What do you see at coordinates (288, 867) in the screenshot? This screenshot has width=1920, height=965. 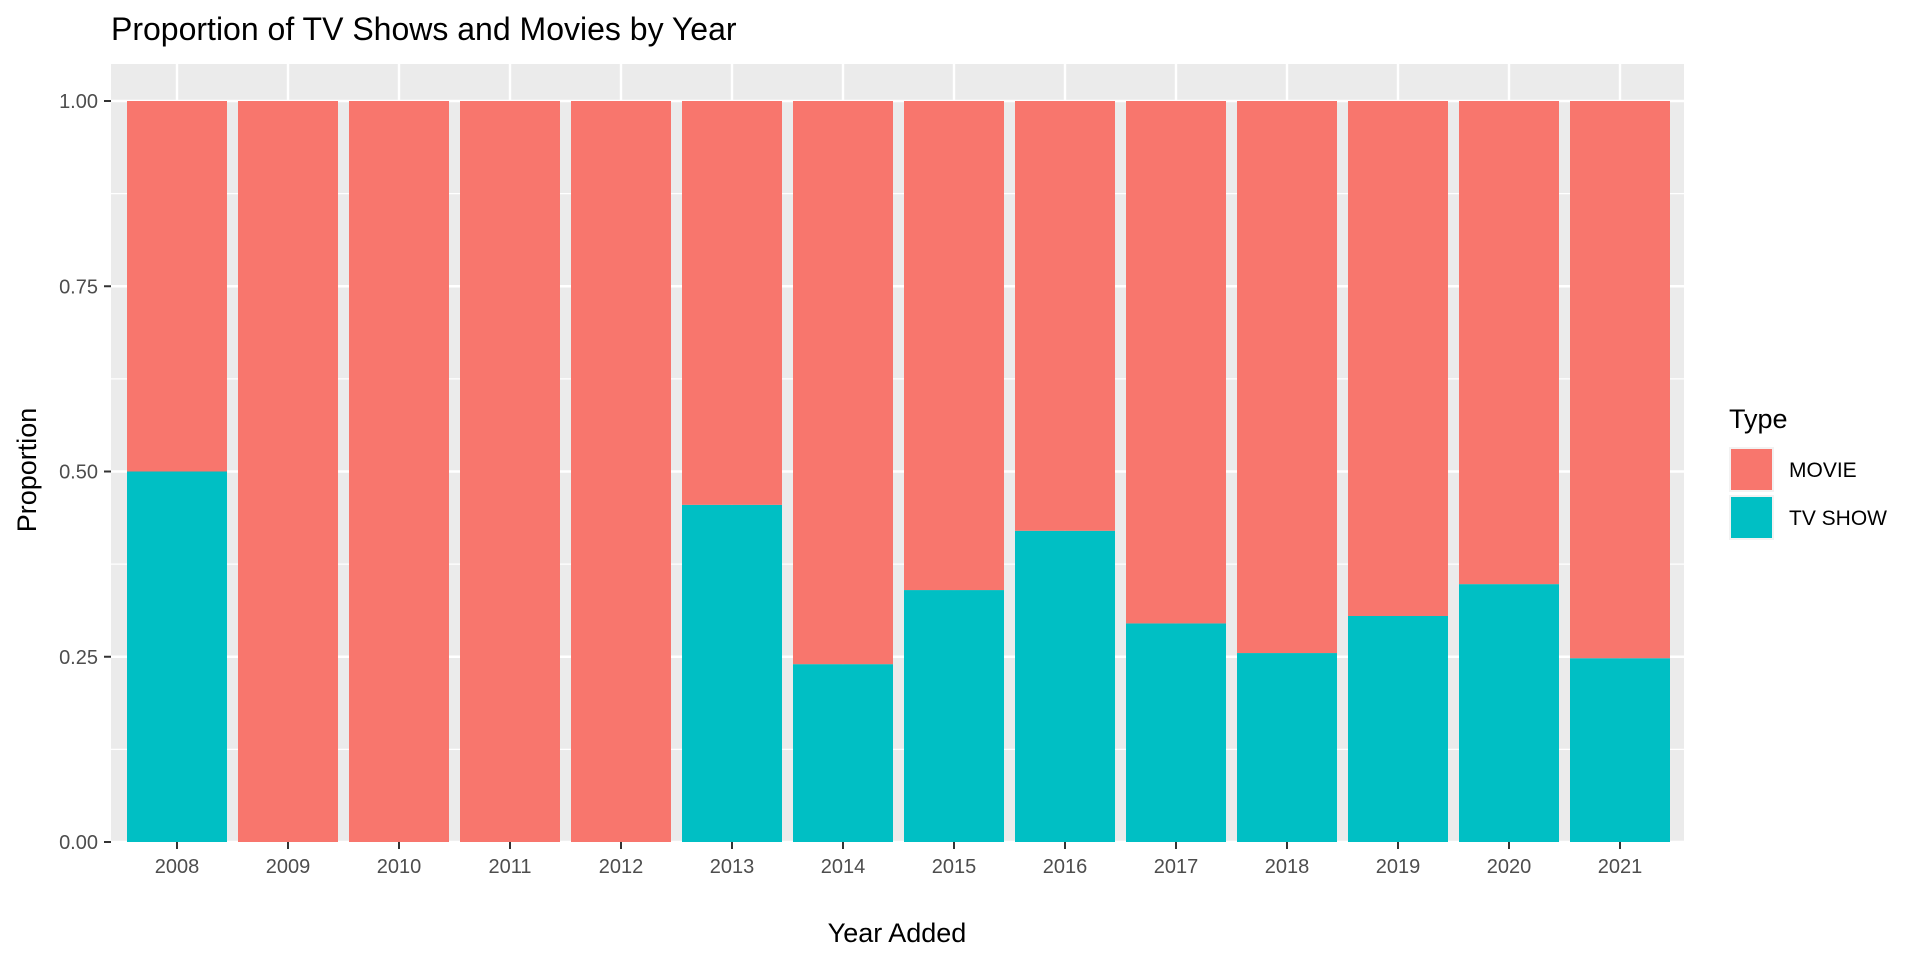 I see `x-tick-label: 2009` at bounding box center [288, 867].